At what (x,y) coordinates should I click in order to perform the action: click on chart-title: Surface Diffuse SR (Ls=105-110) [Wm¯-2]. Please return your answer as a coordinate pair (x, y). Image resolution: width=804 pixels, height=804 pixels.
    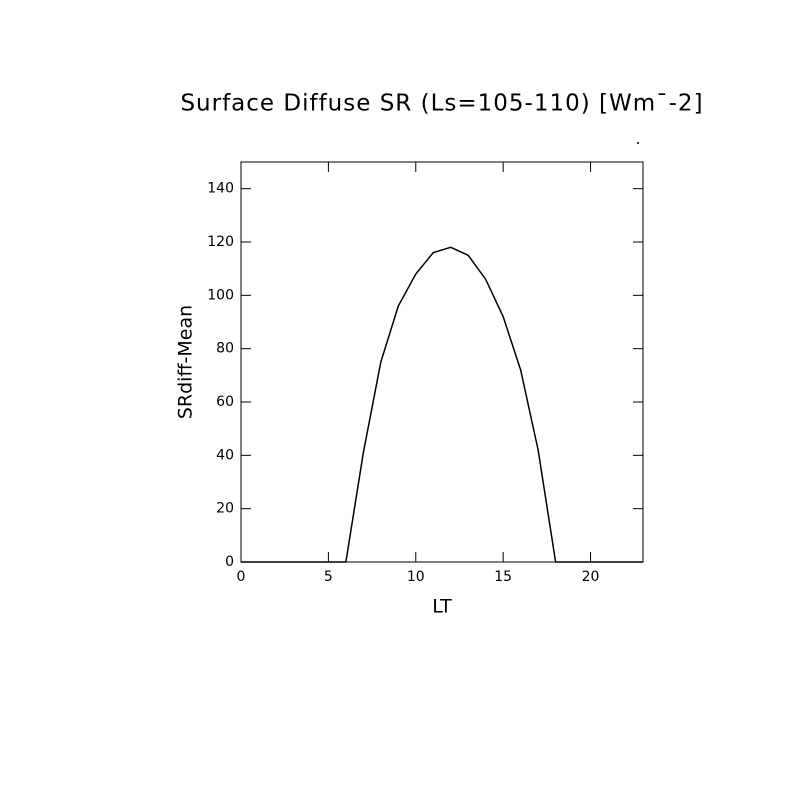
    Looking at the image, I should click on (441, 104).